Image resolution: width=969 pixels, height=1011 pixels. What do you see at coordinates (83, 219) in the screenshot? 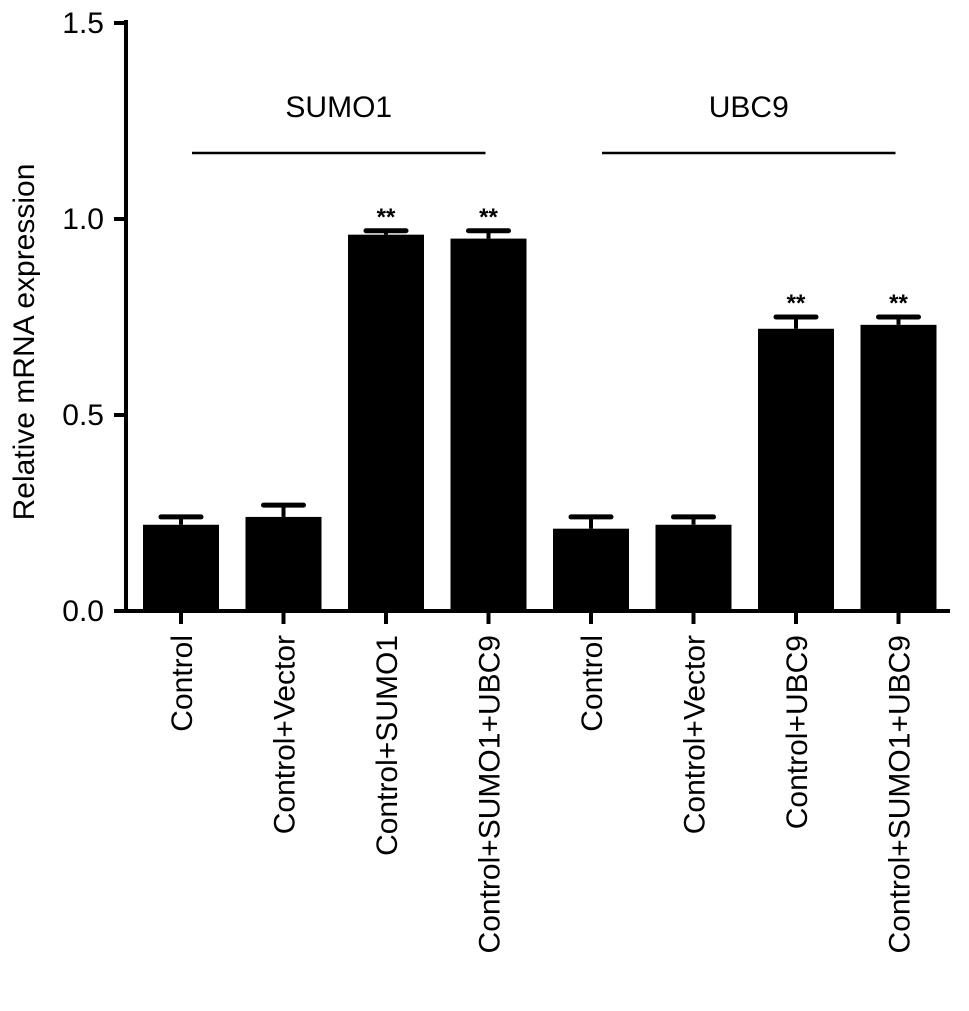
I see `y-tick-label: 1.0` at bounding box center [83, 219].